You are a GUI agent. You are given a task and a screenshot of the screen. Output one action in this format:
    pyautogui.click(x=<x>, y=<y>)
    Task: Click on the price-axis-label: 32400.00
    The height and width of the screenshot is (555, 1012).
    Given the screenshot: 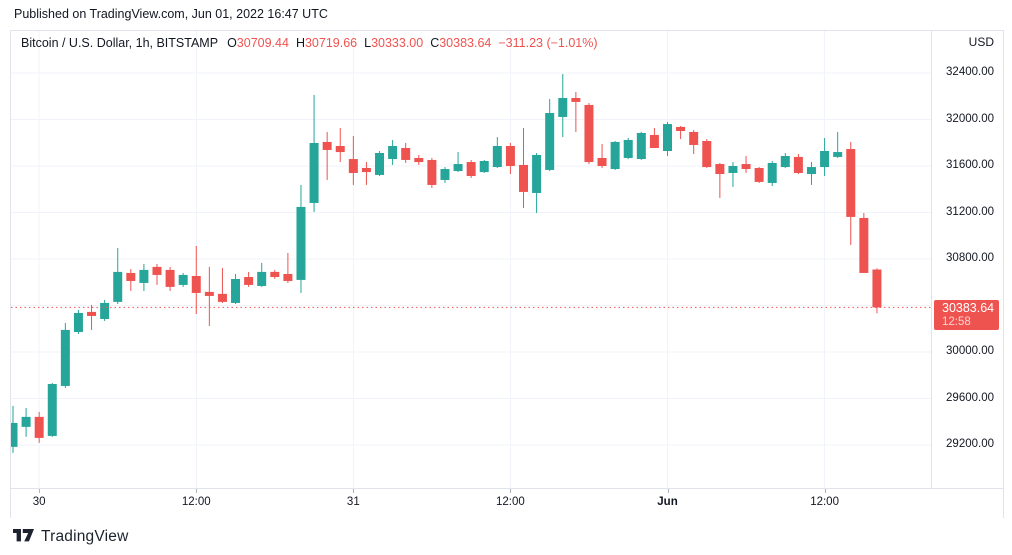 What is the action you would take?
    pyautogui.click(x=970, y=72)
    